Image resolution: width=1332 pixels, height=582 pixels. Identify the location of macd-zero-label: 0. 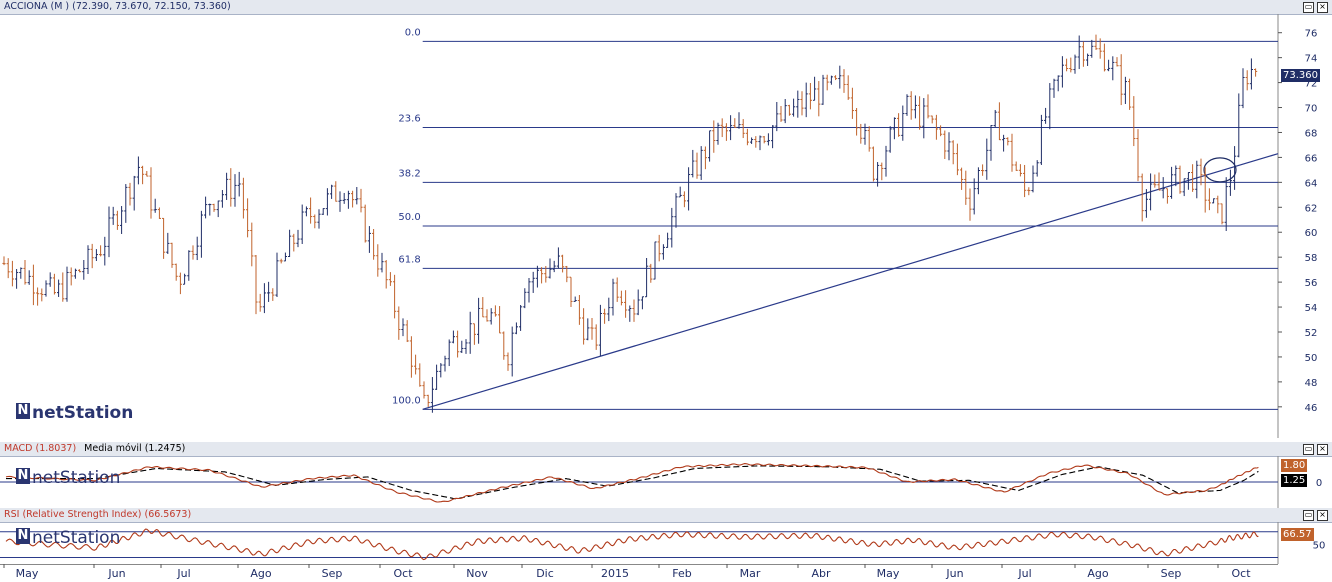
(1319, 483).